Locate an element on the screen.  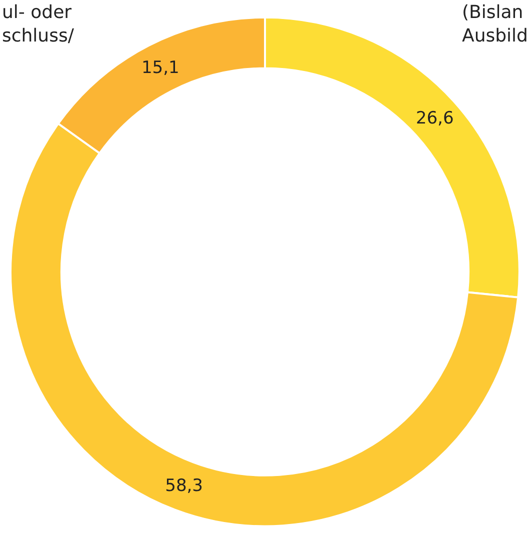
data-label: 58,3 is located at coordinates (184, 486).